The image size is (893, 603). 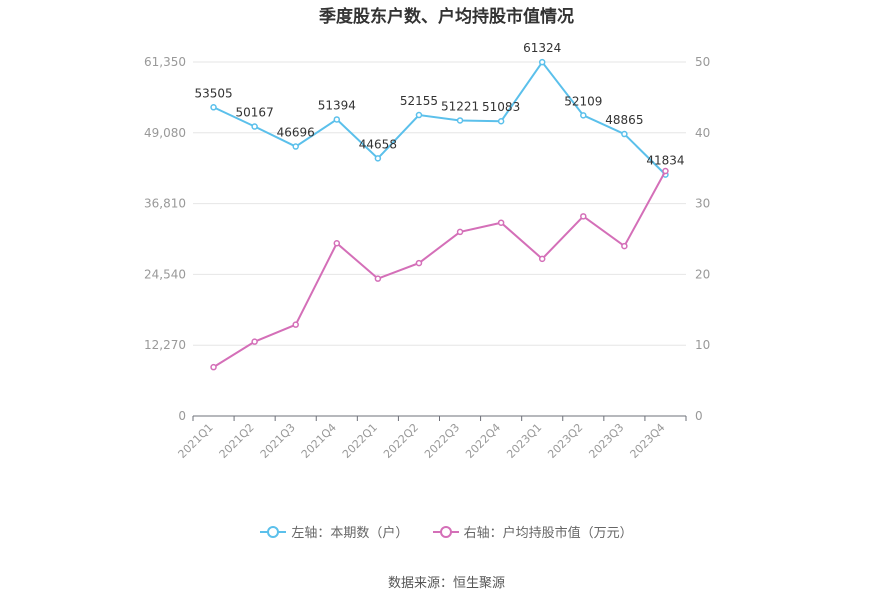 What do you see at coordinates (196, 441) in the screenshot?
I see `x-axis-category-label: 2021Q1` at bounding box center [196, 441].